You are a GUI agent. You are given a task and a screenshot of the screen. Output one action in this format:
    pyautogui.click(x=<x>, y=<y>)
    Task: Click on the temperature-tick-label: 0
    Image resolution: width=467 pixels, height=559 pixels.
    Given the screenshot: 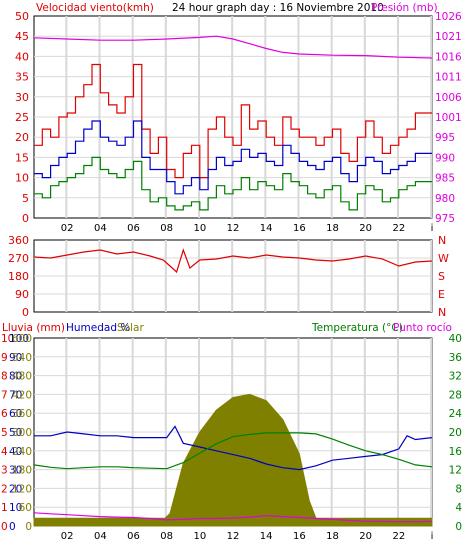 What is the action you would take?
    pyautogui.click(x=458, y=527)
    